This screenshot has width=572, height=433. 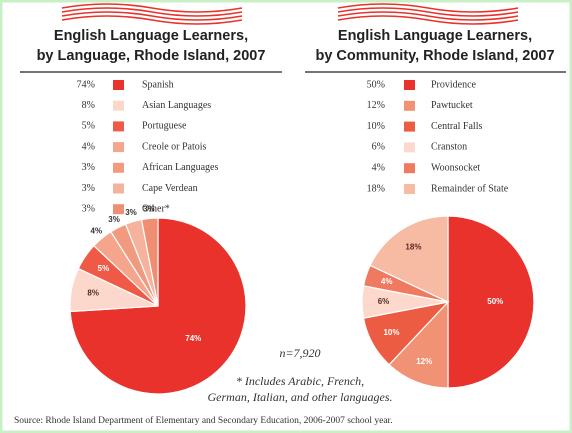 What do you see at coordinates (452, 105) in the screenshot?
I see `legend-label: Pawtucket` at bounding box center [452, 105].